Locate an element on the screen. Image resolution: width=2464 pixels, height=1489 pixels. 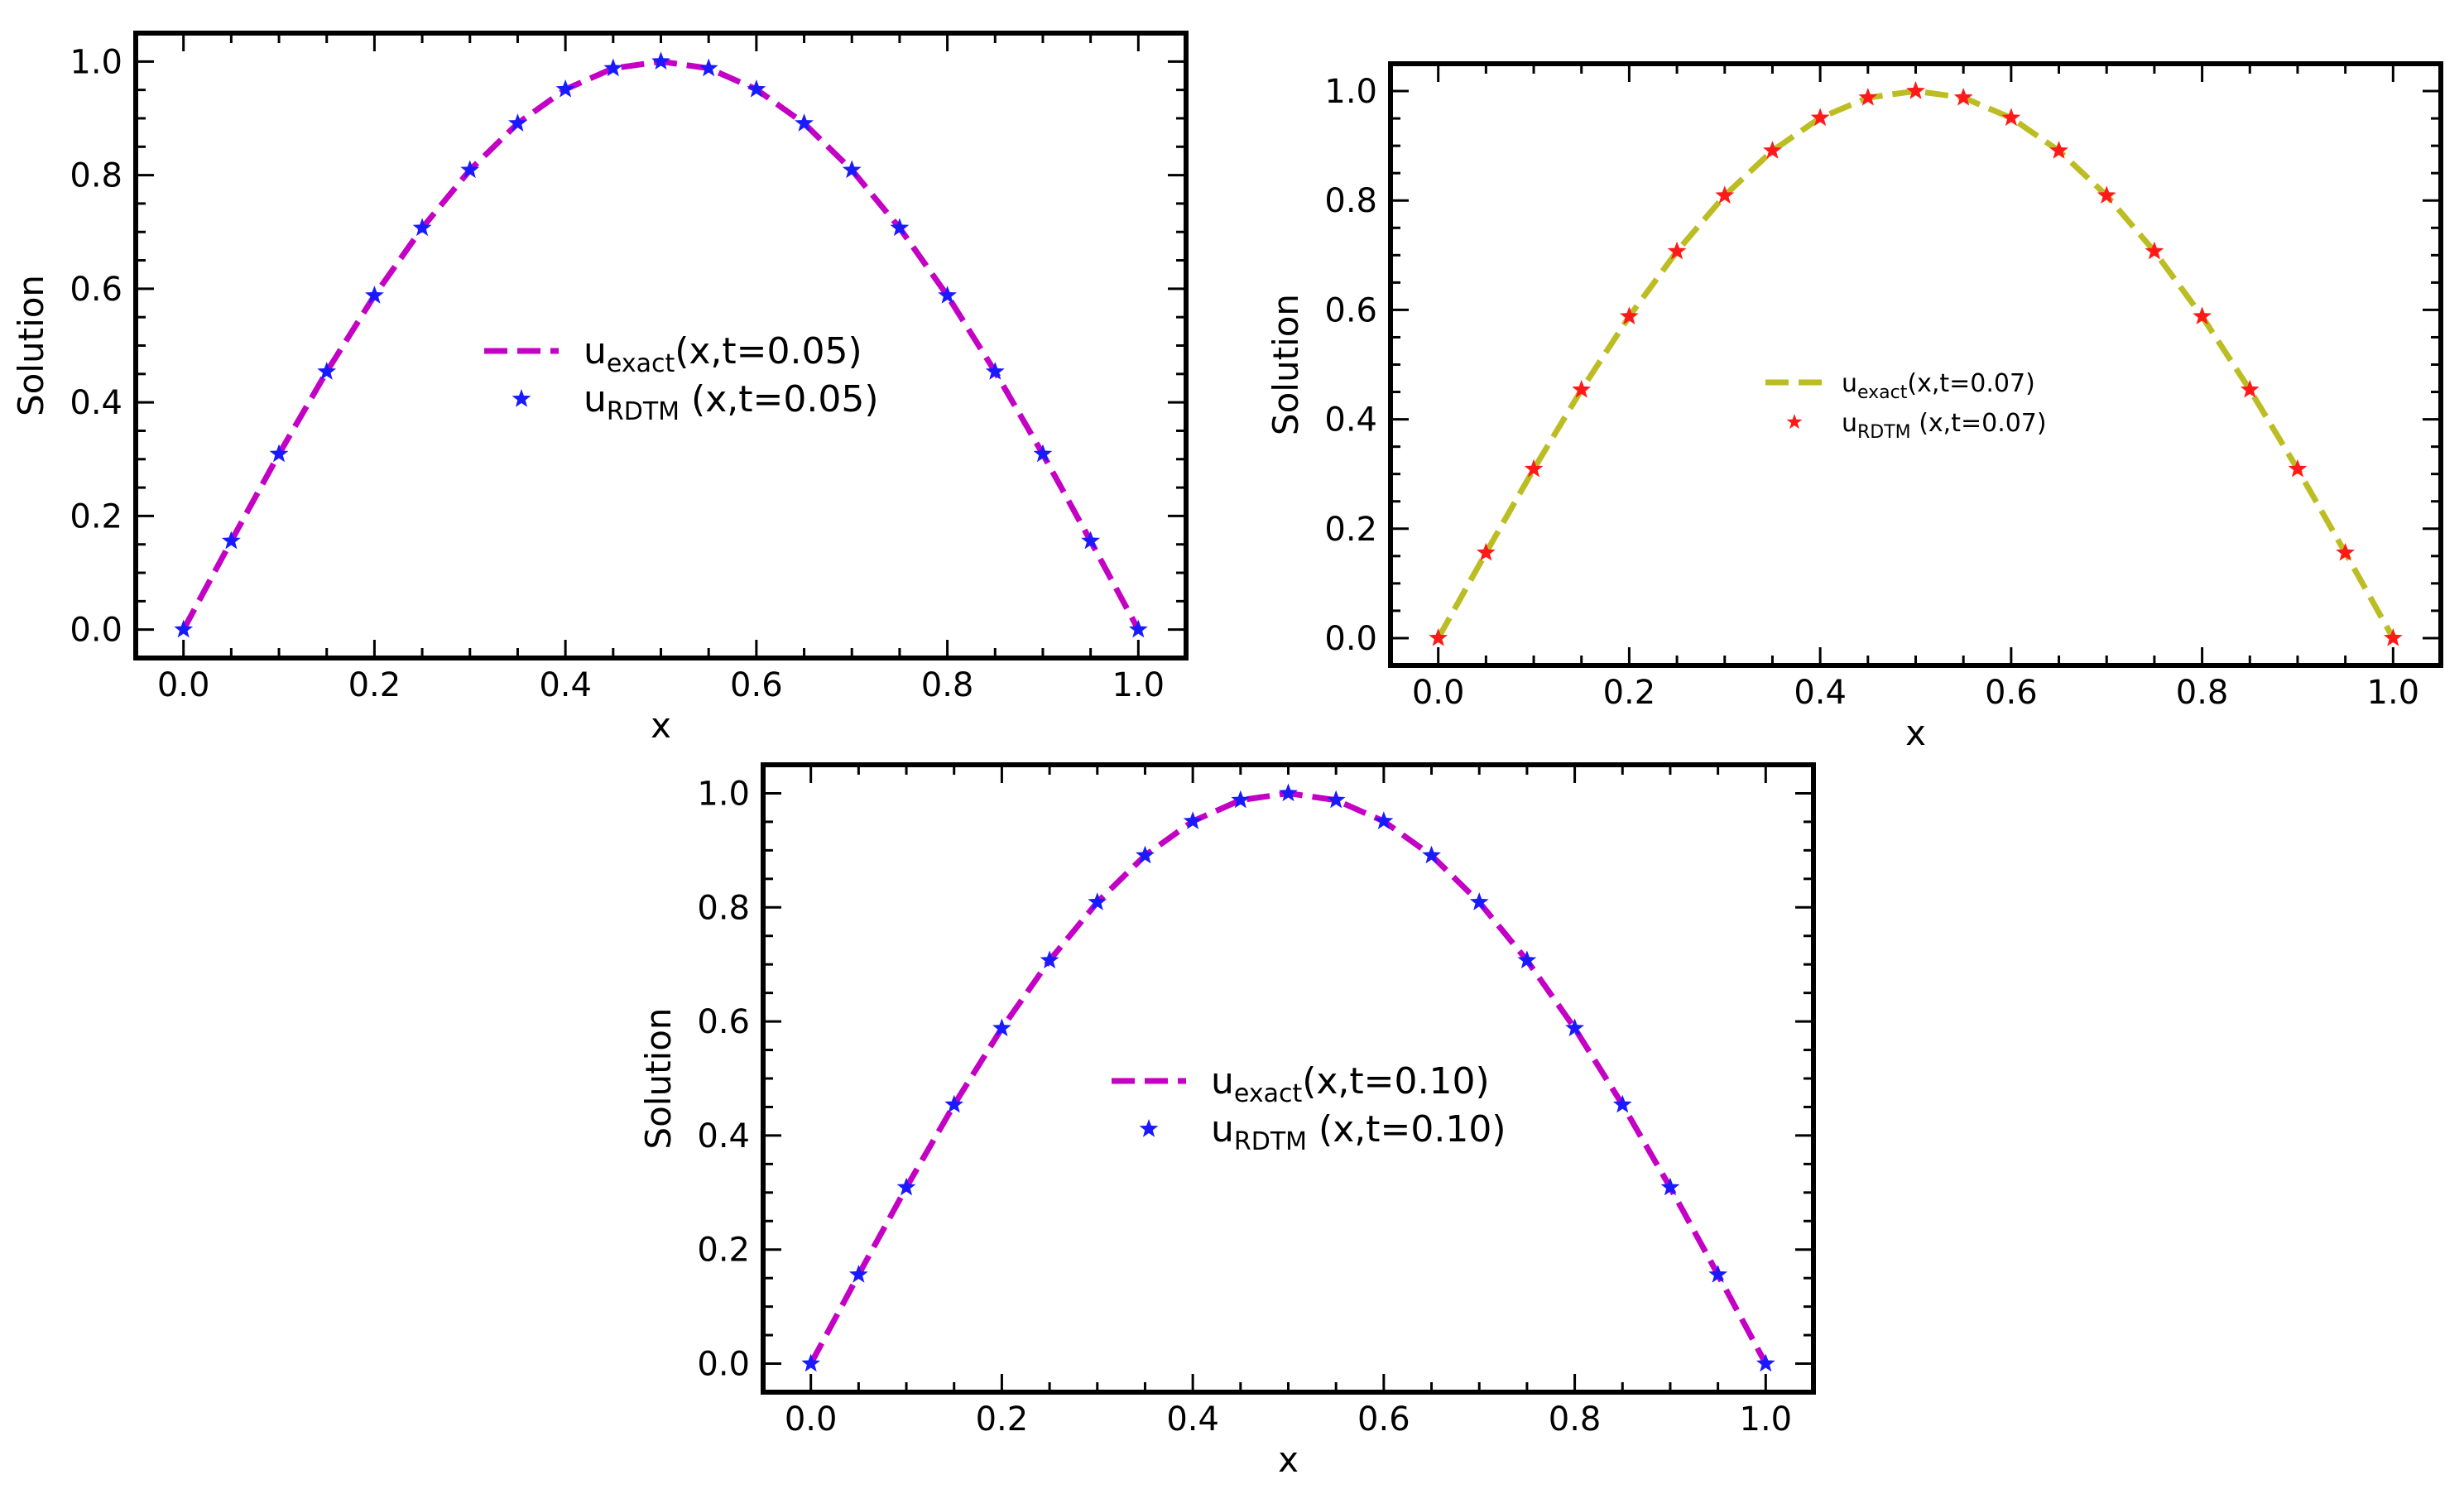
legend: uexact(x,t=0.10)uRDTM (x,t=0.10) is located at coordinates (1309, 1108).